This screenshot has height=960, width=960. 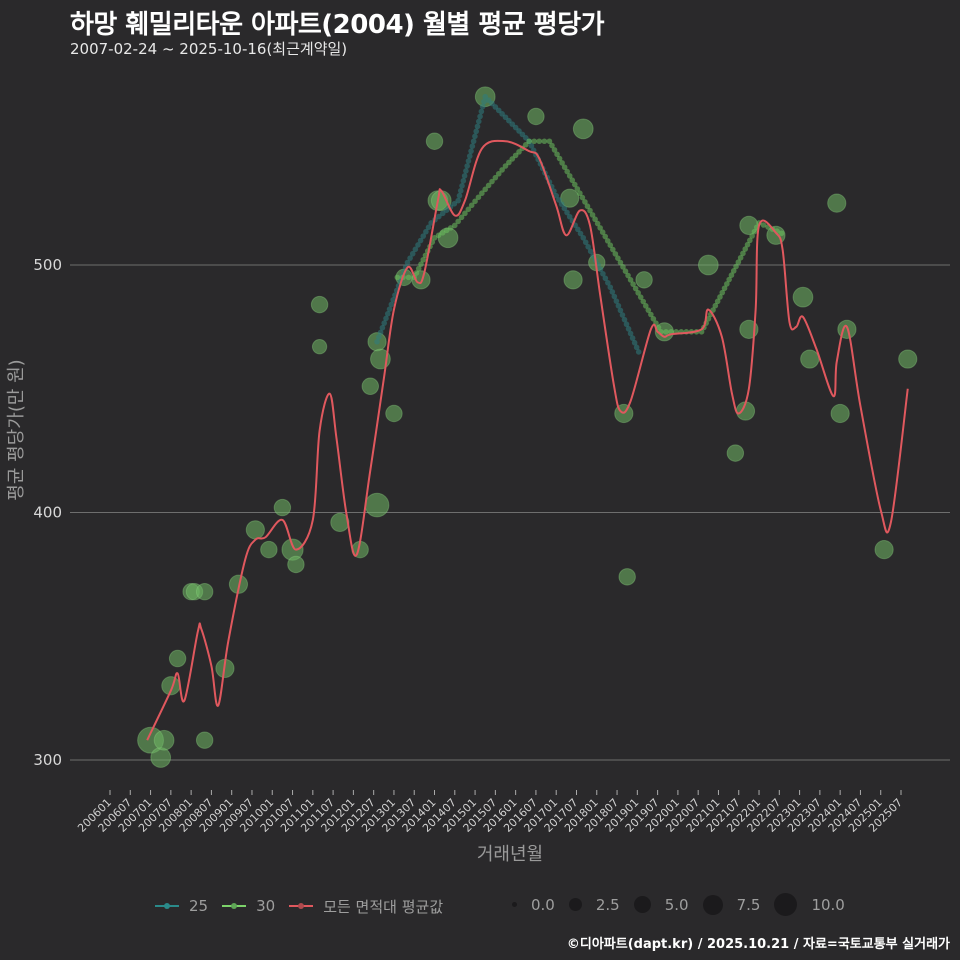 I want to click on y-axis-title: 평균 평당가(만 원), so click(x=16, y=429).